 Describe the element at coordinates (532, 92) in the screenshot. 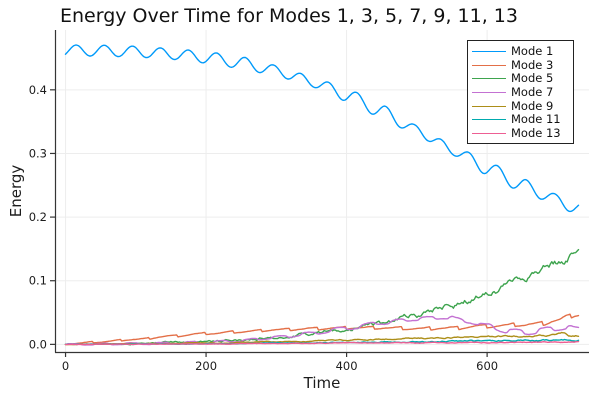

I see `legend-label: Mode 7` at that location.